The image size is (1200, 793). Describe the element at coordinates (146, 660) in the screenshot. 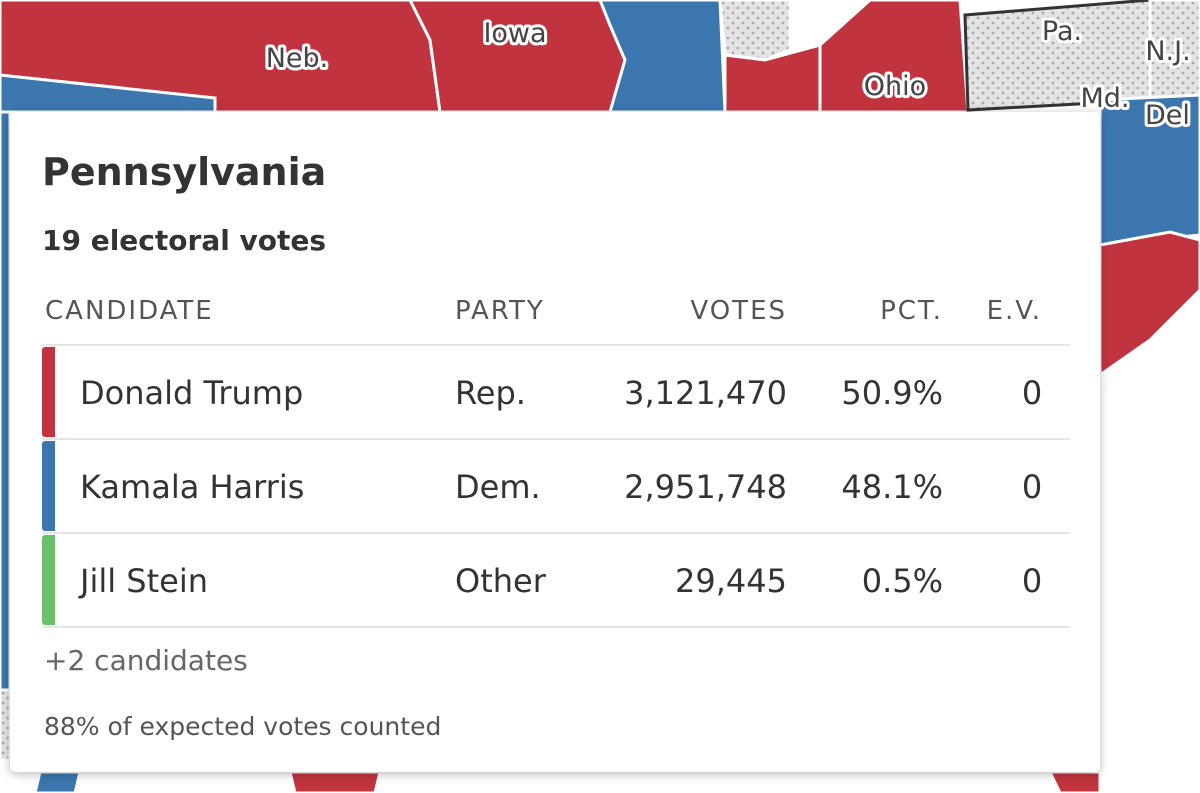

I see `more-candidates: +2 candidates` at that location.